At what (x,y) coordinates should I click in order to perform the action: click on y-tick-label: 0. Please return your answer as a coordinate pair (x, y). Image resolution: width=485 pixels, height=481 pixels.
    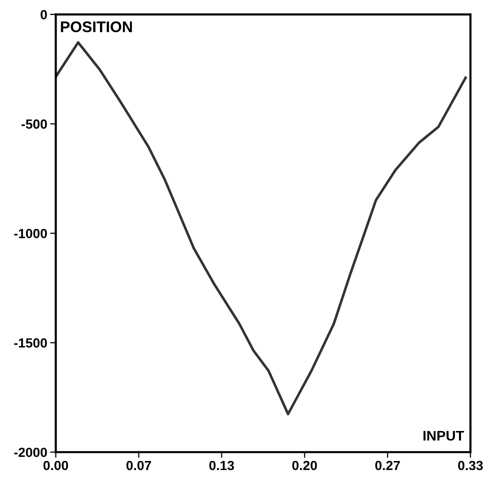
    Looking at the image, I should click on (43, 15).